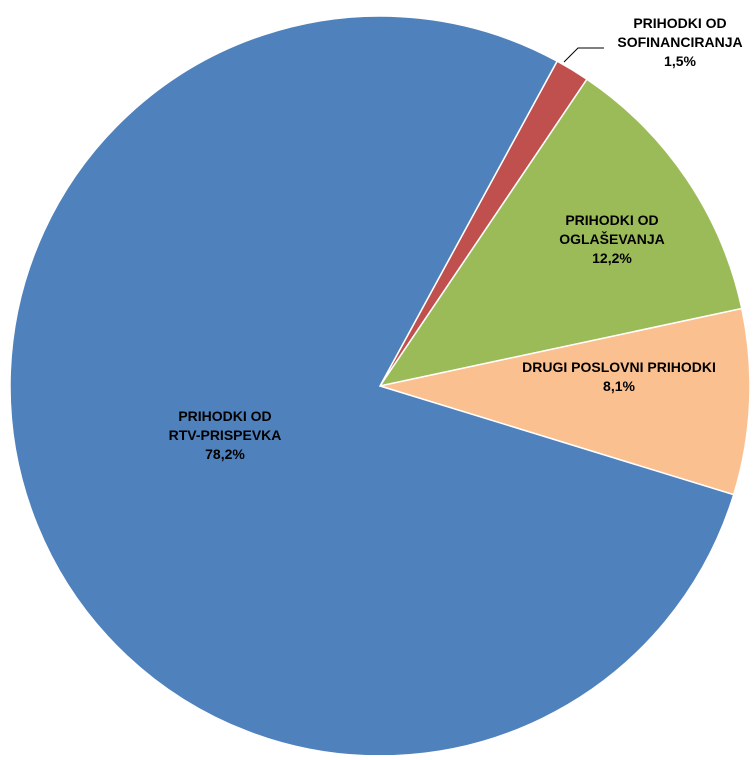  I want to click on data-label-1: PRIHODKI OD SOFINANCIRANJA 1,5%, so click(679, 42).